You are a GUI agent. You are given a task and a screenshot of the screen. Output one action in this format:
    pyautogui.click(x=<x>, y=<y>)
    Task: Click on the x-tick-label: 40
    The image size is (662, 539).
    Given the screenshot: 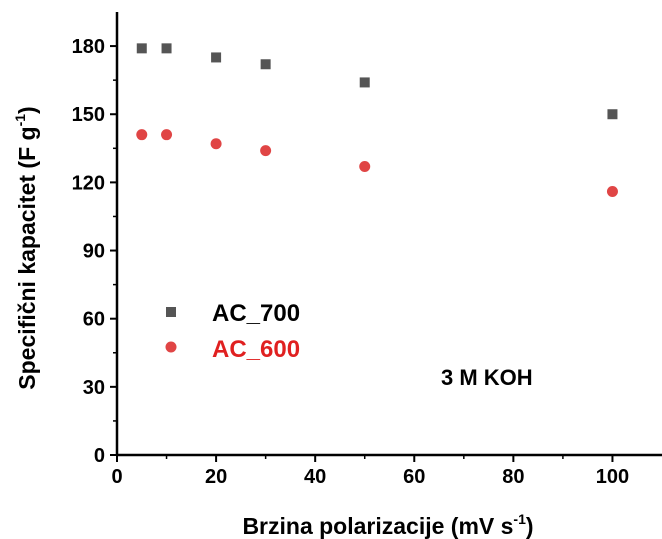 What is the action you would take?
    pyautogui.click(x=315, y=477)
    